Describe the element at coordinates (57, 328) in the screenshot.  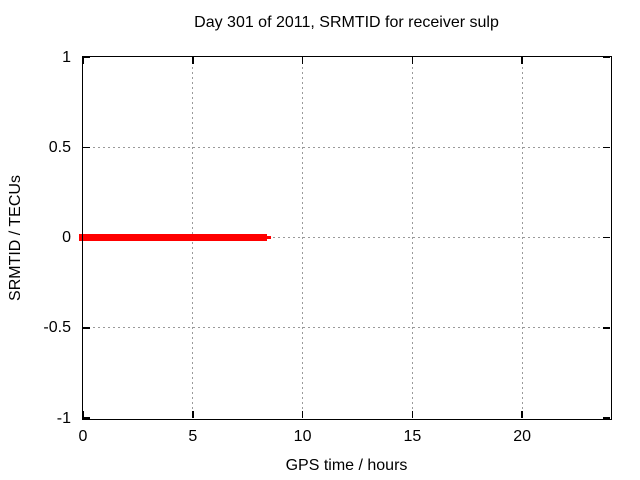
I see `y-tick-label: -0.5` at that location.